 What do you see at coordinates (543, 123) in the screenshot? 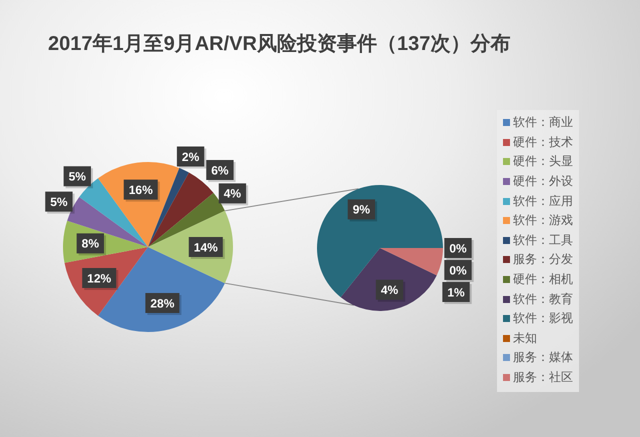
I see `legend-label: 软件：商业` at bounding box center [543, 123].